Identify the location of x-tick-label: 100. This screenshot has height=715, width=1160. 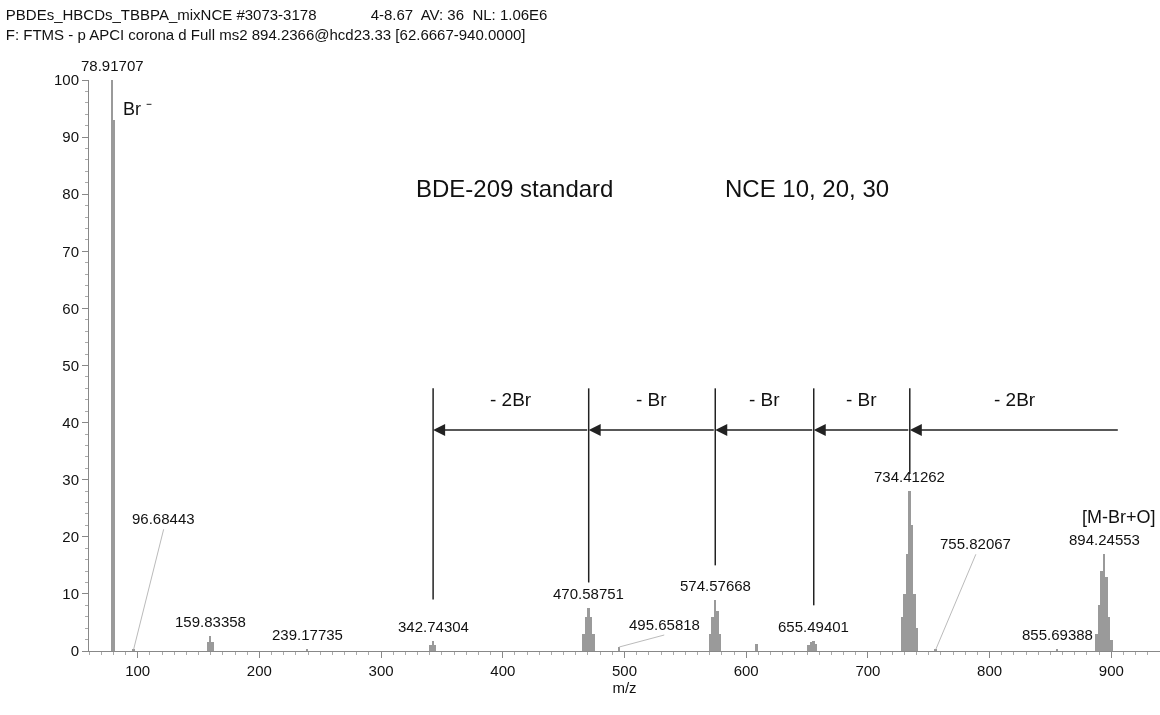
(138, 670).